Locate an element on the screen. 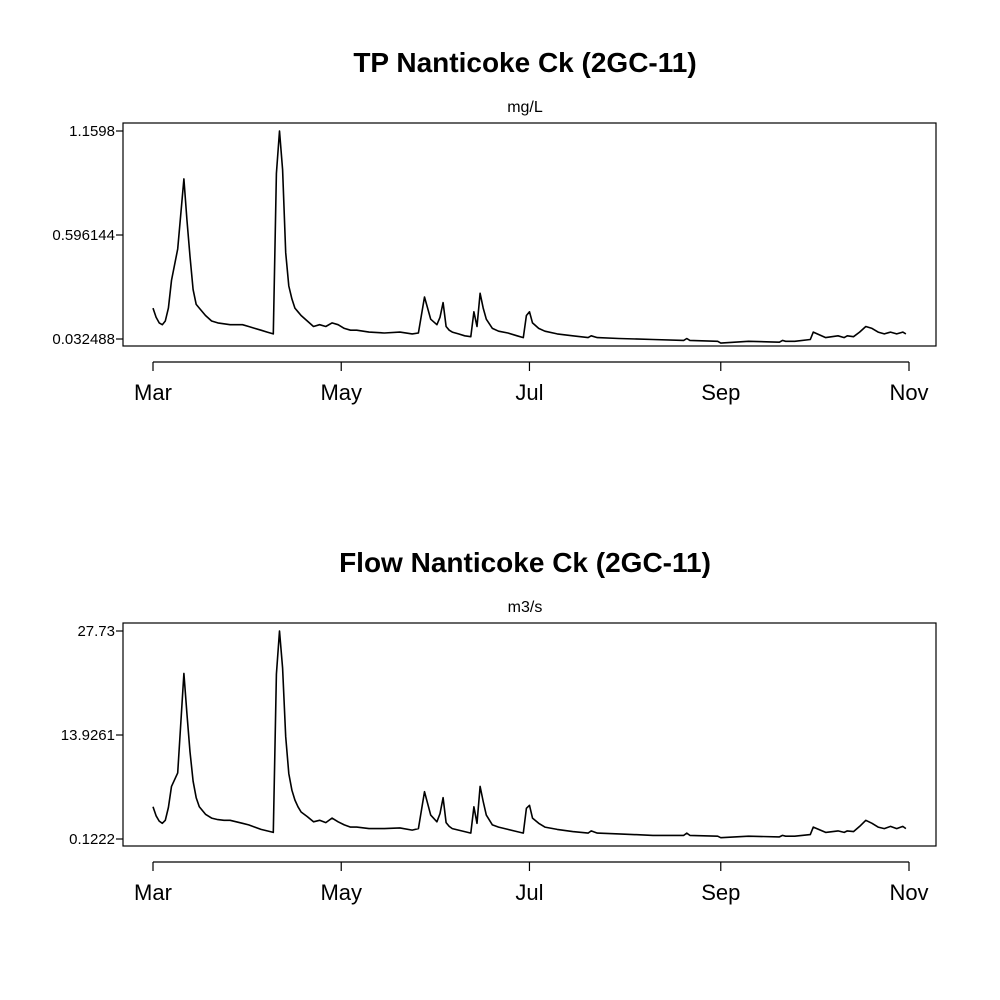 The width and height of the screenshot is (1000, 1000). chart-title: TP Nanticoke Ck (2GC-11) is located at coordinates (524, 62).